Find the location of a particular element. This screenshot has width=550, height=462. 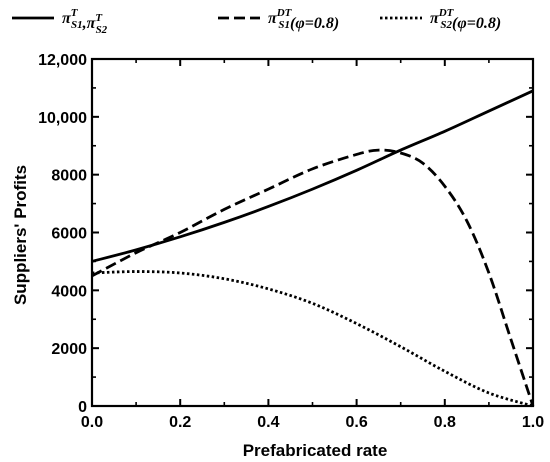

legend-label: πT S1,πT S2 is located at coordinates (85, 21).